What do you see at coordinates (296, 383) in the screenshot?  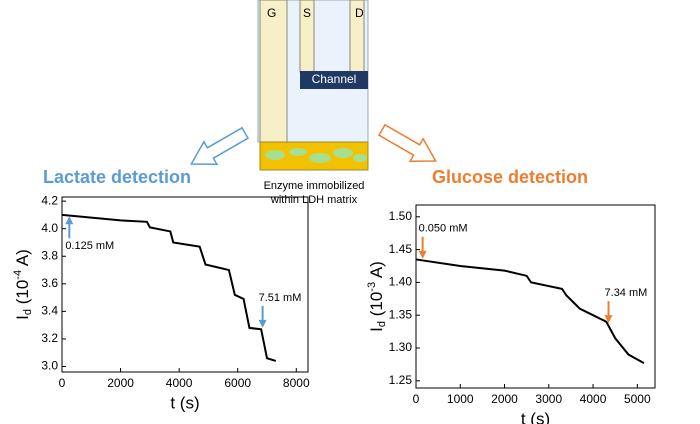 I see `x-tick-label: 8000` at bounding box center [296, 383].